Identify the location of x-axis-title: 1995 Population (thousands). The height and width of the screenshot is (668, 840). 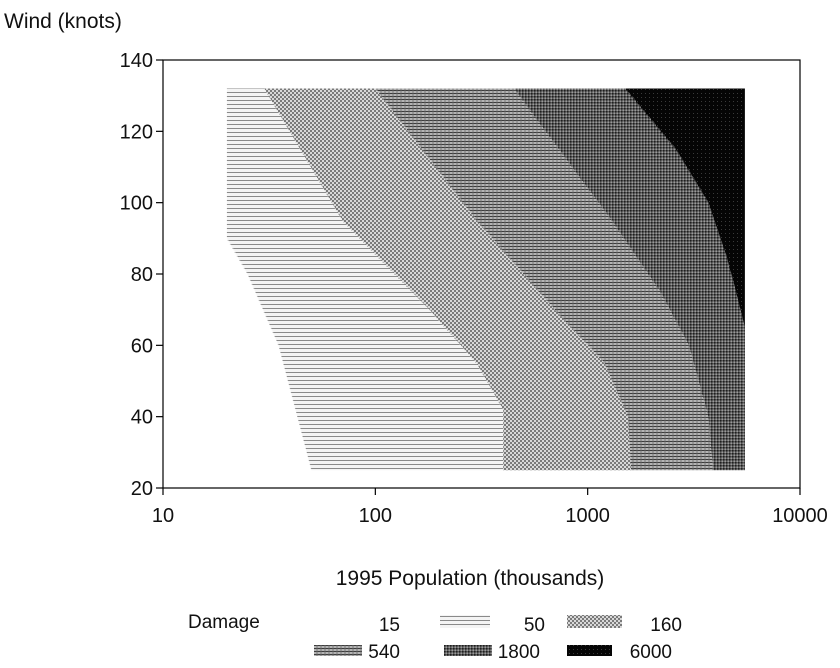
(470, 578).